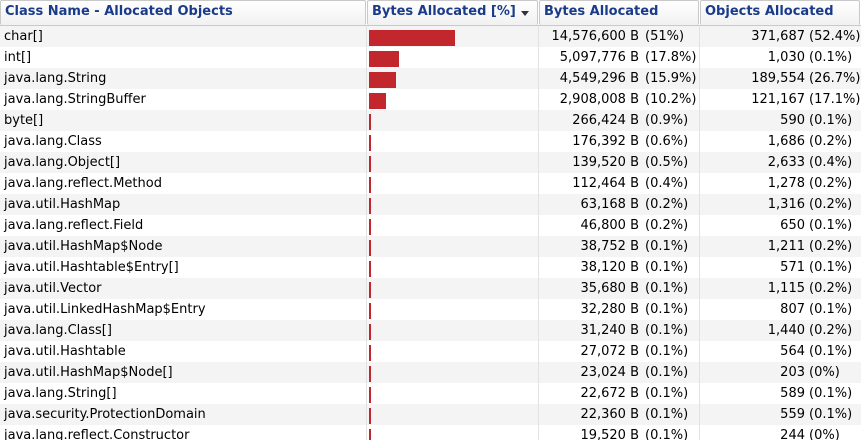 This screenshot has height=440, width=861. I want to click on class-name: java.lang.Object[], so click(62, 162).